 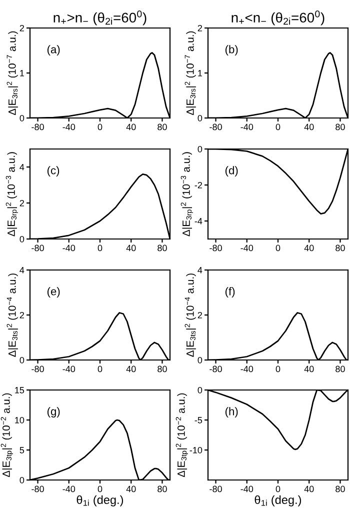 I want to click on y-tick-label: -2, so click(x=198, y=185).